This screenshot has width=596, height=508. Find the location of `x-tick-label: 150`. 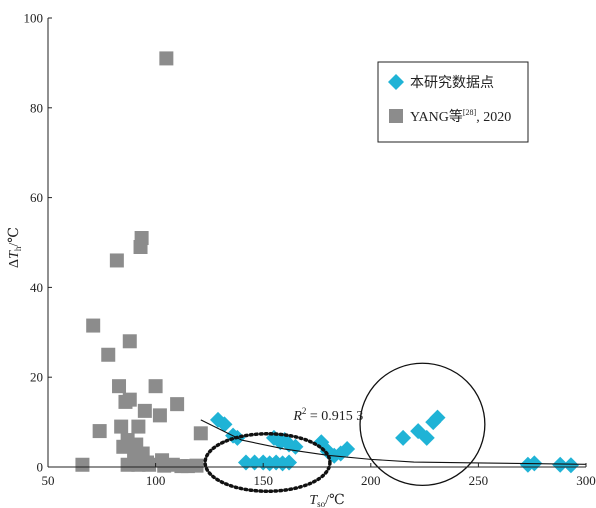

x-tick-label: 150 is located at coordinates (263, 480).